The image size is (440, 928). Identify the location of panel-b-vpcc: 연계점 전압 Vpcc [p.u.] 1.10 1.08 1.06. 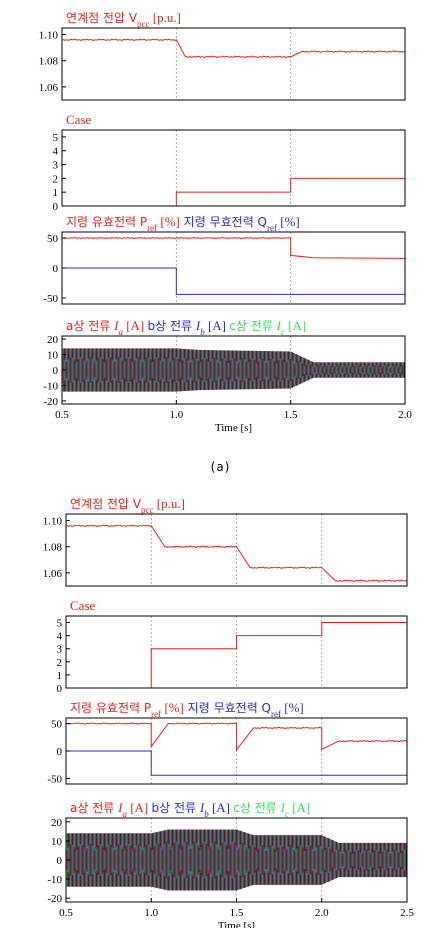
(225, 541).